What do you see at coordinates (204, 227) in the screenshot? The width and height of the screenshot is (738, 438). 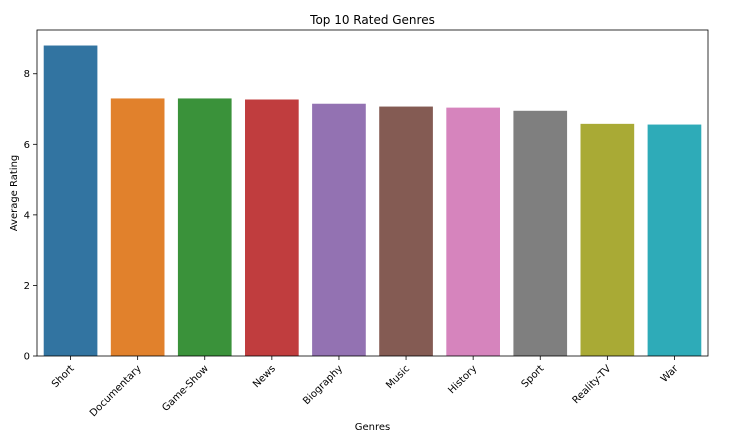 I see `bar-game-show` at bounding box center [204, 227].